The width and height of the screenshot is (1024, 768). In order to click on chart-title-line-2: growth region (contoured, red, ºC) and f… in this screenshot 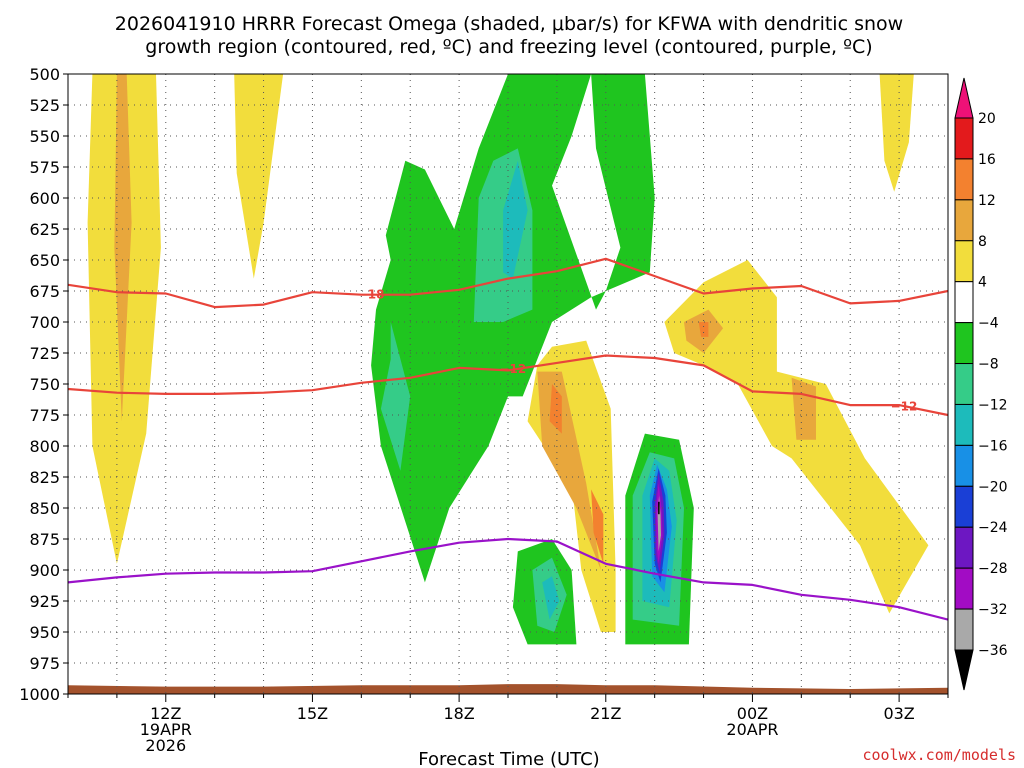, I will do `click(508, 47)`.